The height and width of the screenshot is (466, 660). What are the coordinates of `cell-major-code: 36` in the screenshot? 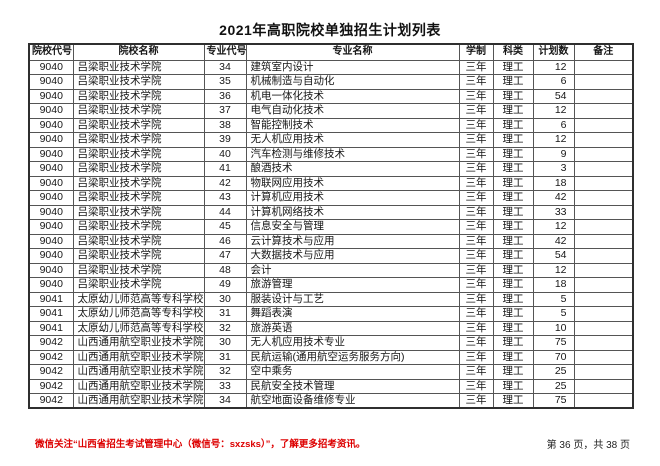 It's located at (225, 96).